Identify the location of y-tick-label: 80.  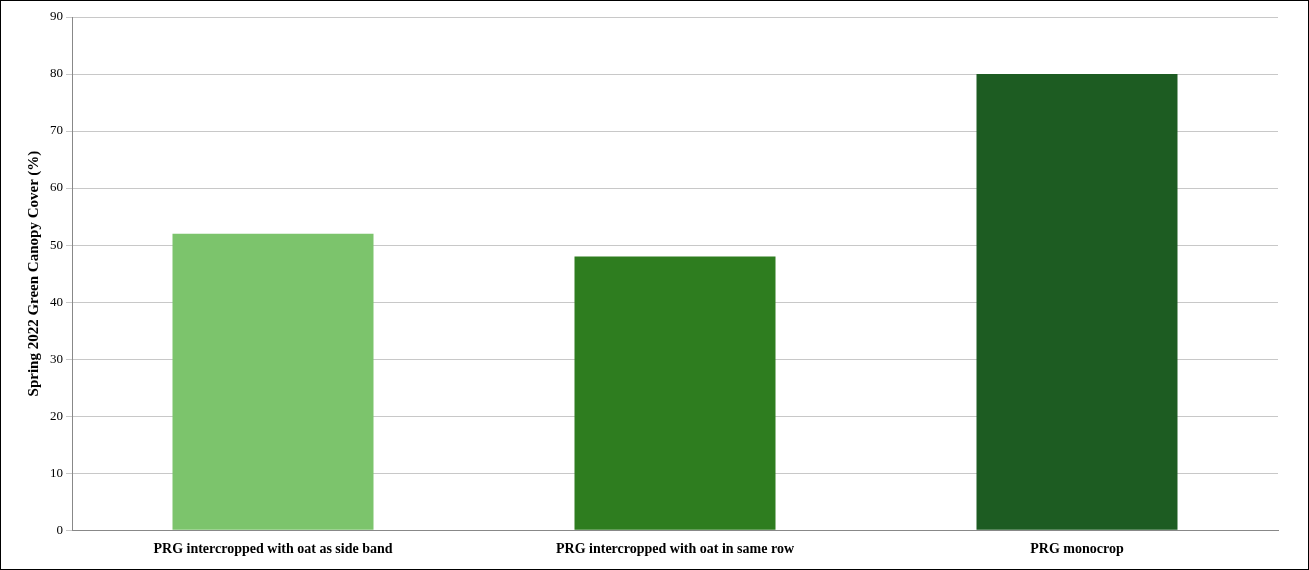
(56, 73).